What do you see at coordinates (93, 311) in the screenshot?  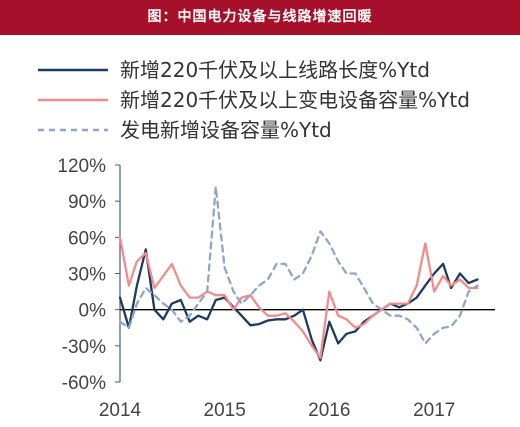 I see `y-tick-label: 0%` at bounding box center [93, 311].